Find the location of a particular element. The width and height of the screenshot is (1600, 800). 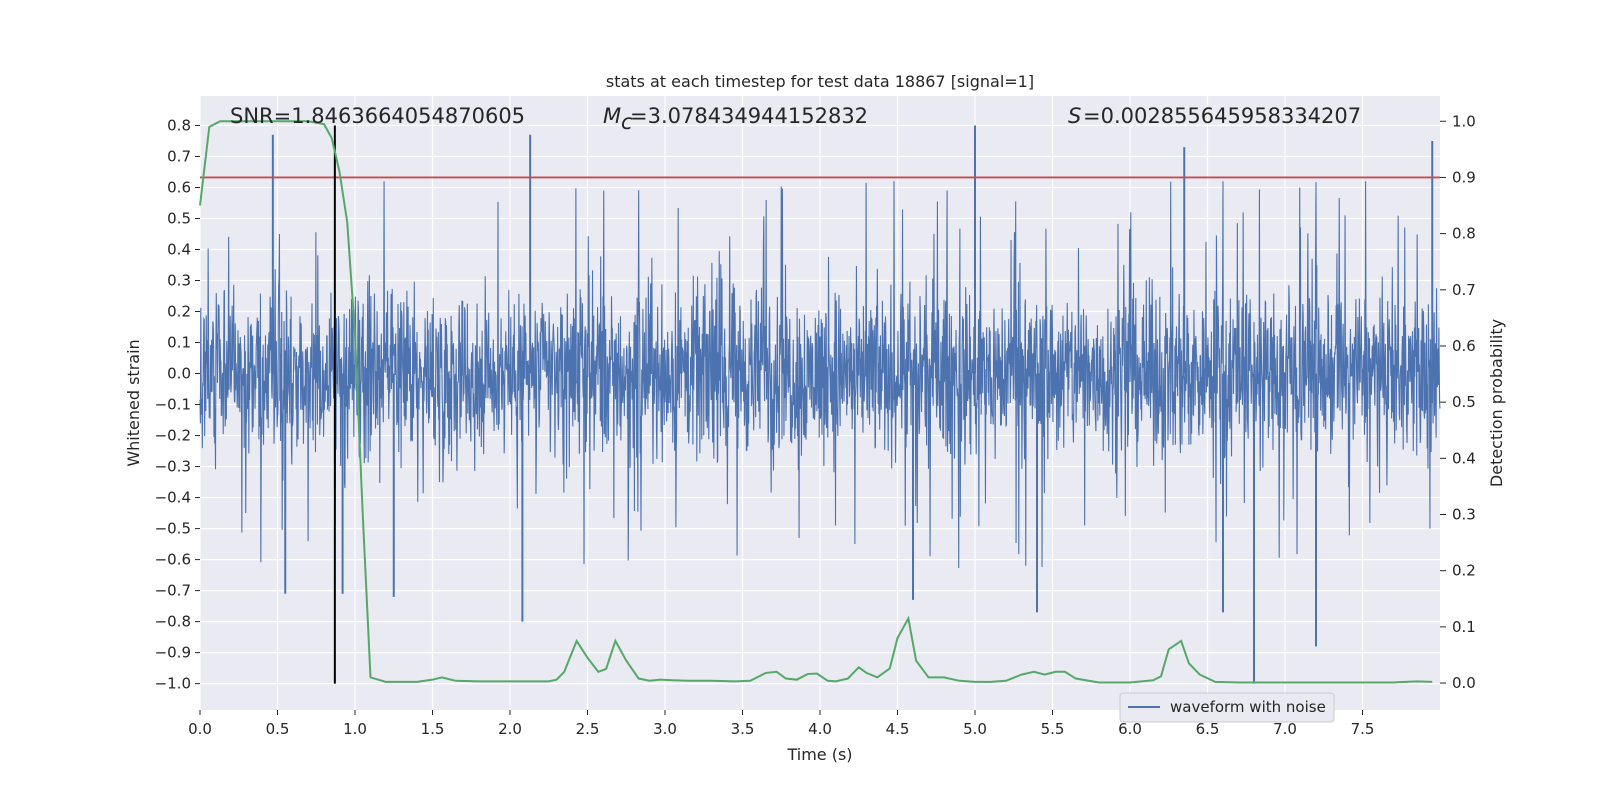

legend-box is located at coordinates (1227, 707).